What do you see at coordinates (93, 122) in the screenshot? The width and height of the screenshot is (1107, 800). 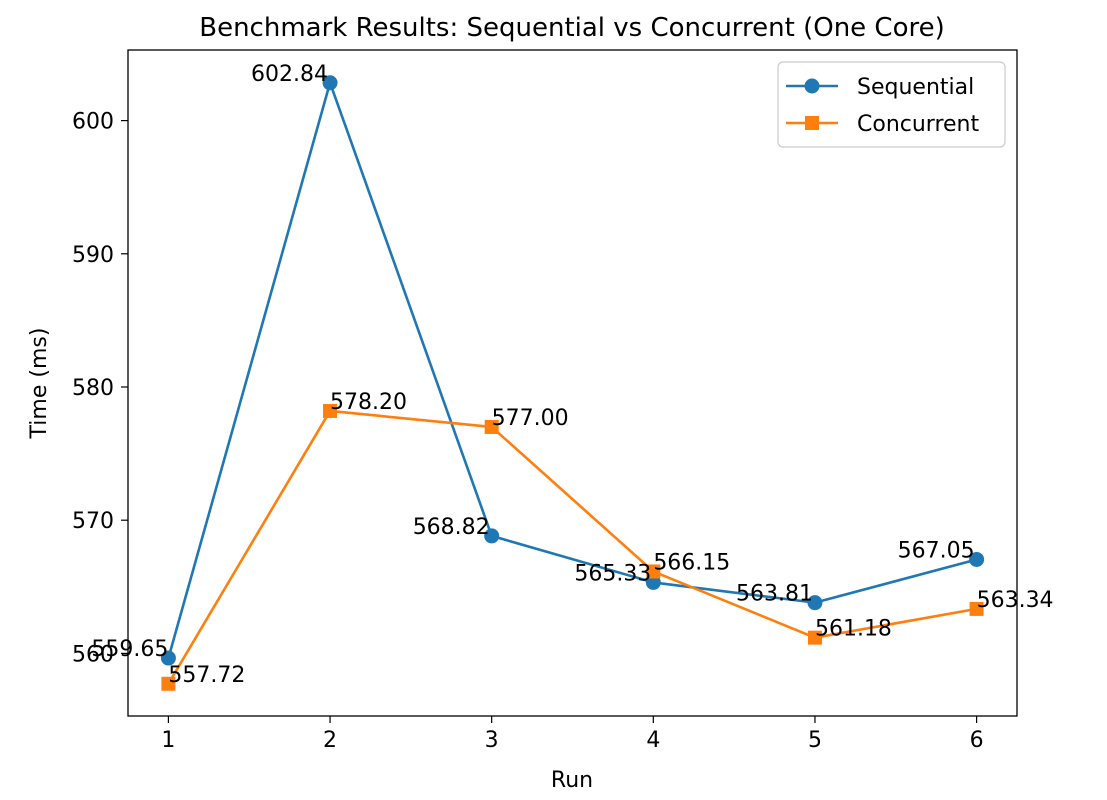 I see `y-tick-label: 600` at bounding box center [93, 122].